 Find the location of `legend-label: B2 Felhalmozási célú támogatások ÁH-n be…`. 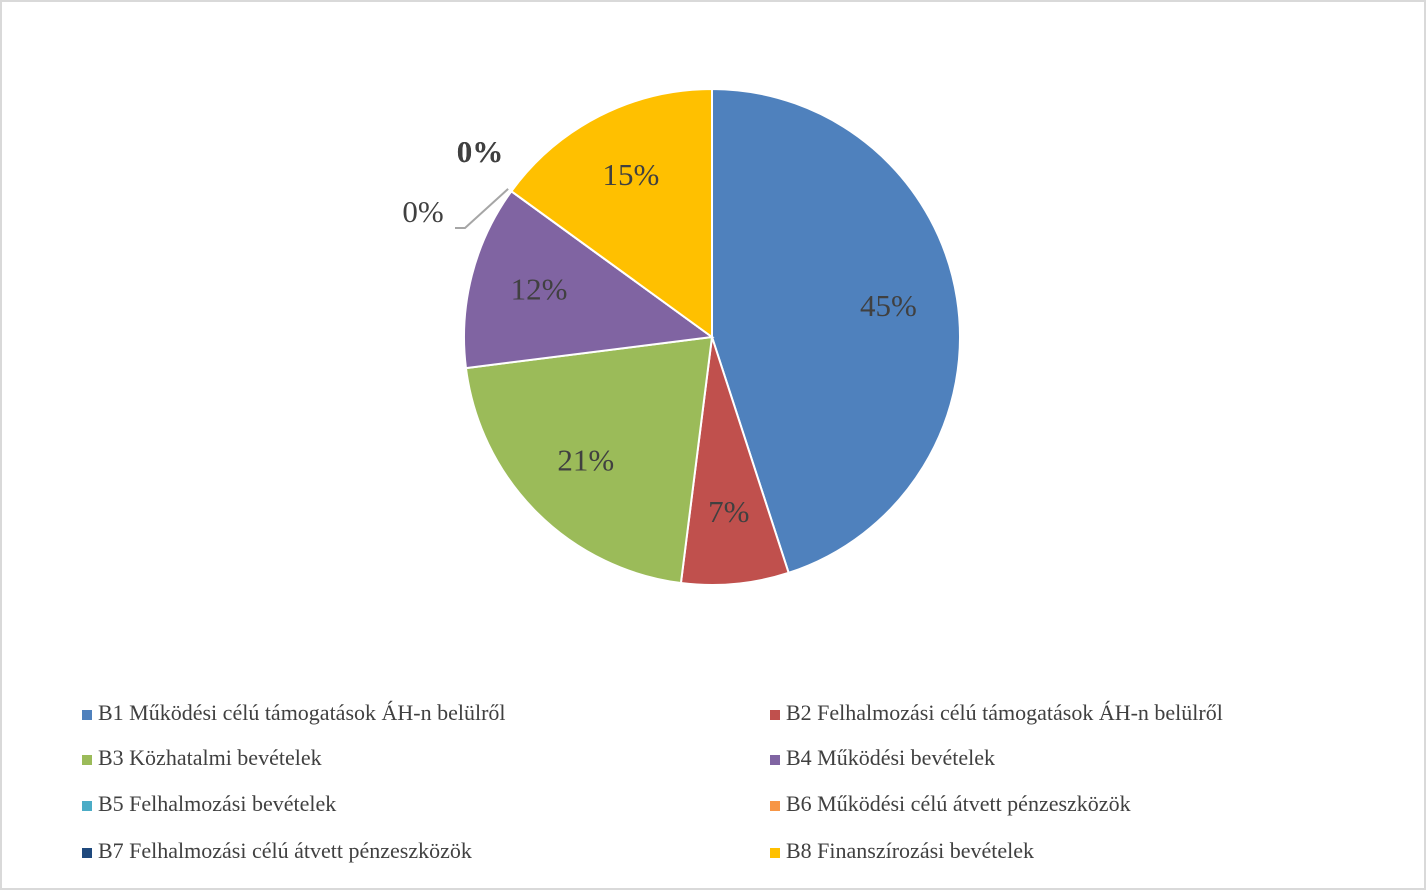

legend-label: B2 Felhalmozási célú támogatások ÁH-n be… is located at coordinates (1004, 712).